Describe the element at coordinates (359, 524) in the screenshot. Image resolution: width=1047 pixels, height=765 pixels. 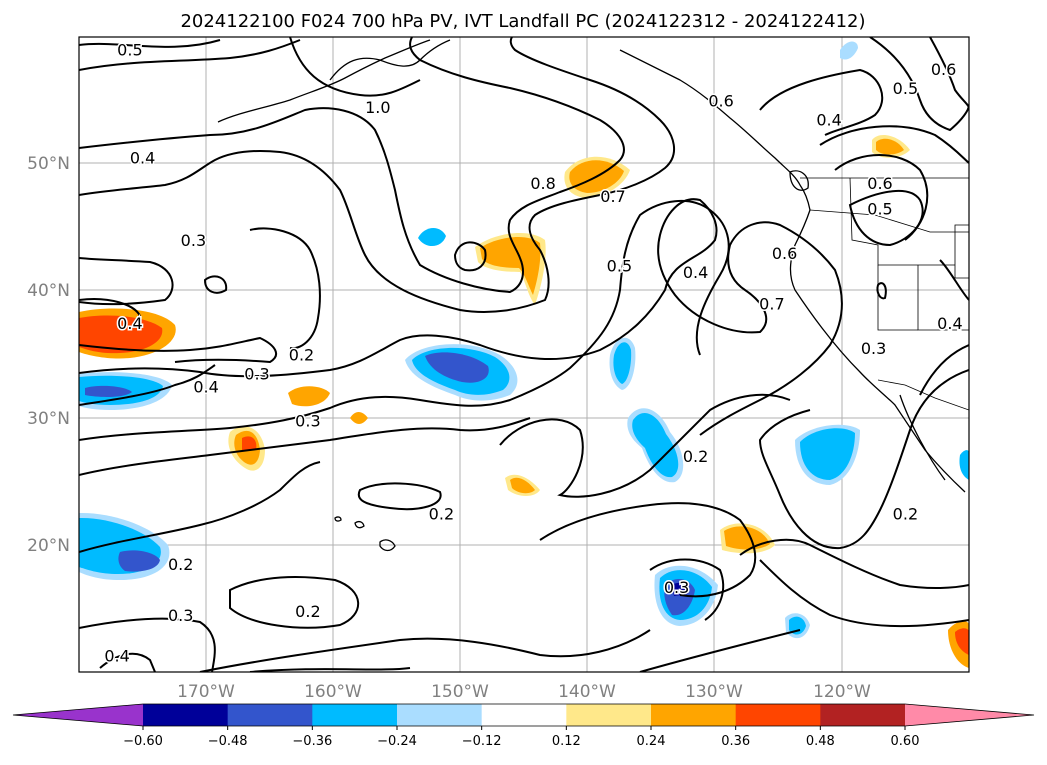
I see `hawaii-island` at that location.